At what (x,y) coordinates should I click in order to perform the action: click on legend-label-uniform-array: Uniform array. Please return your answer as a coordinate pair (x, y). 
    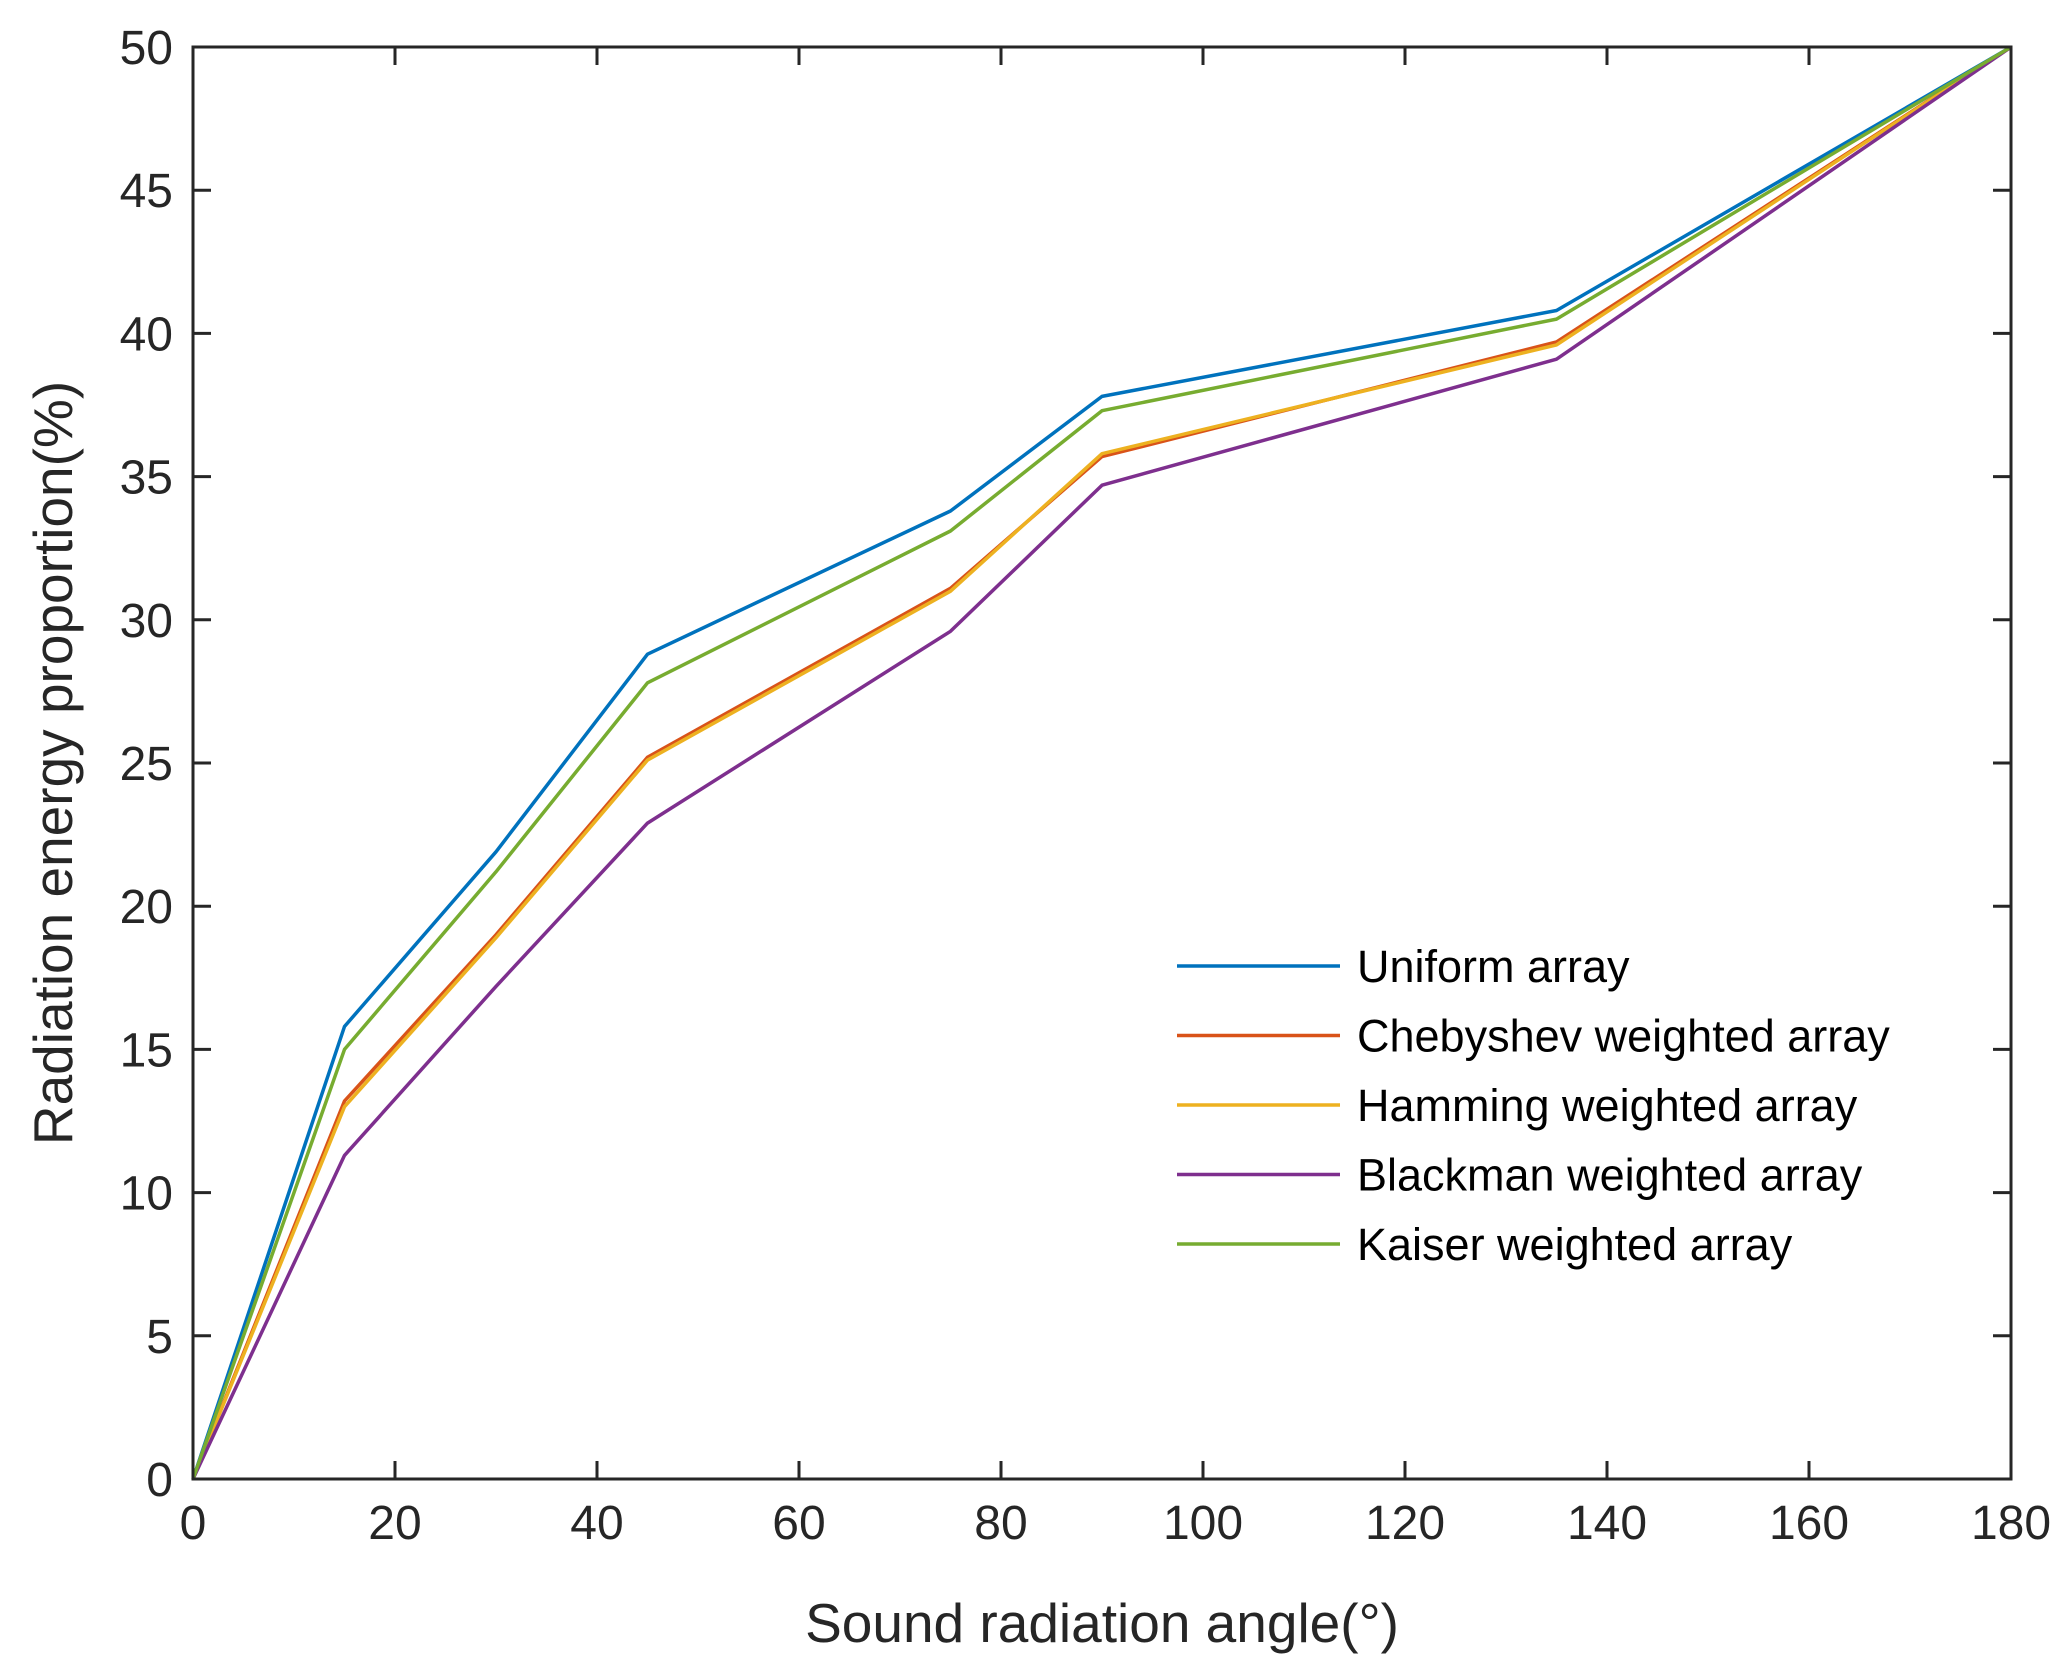
    Looking at the image, I should click on (1493, 966).